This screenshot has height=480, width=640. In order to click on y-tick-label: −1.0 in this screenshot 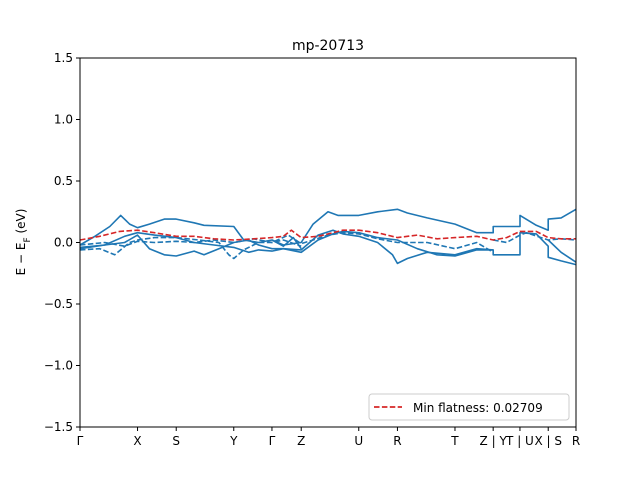, I will do `click(58, 366)`.